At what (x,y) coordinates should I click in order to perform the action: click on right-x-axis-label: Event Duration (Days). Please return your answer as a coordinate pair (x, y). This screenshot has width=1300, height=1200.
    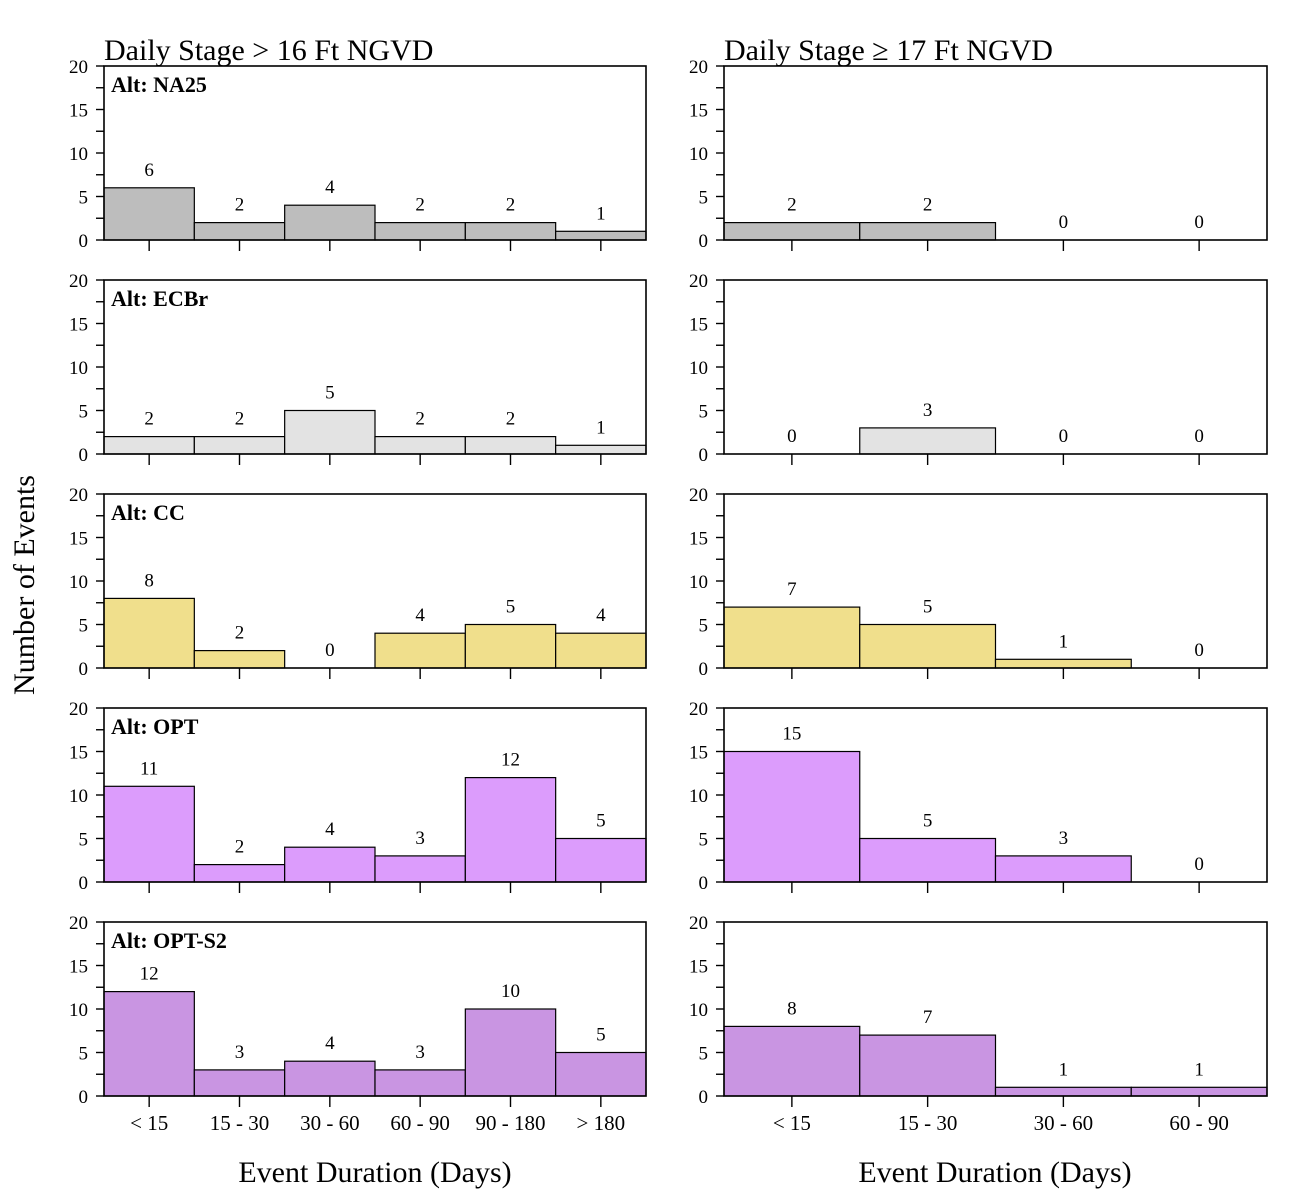
    Looking at the image, I should click on (994, 1172).